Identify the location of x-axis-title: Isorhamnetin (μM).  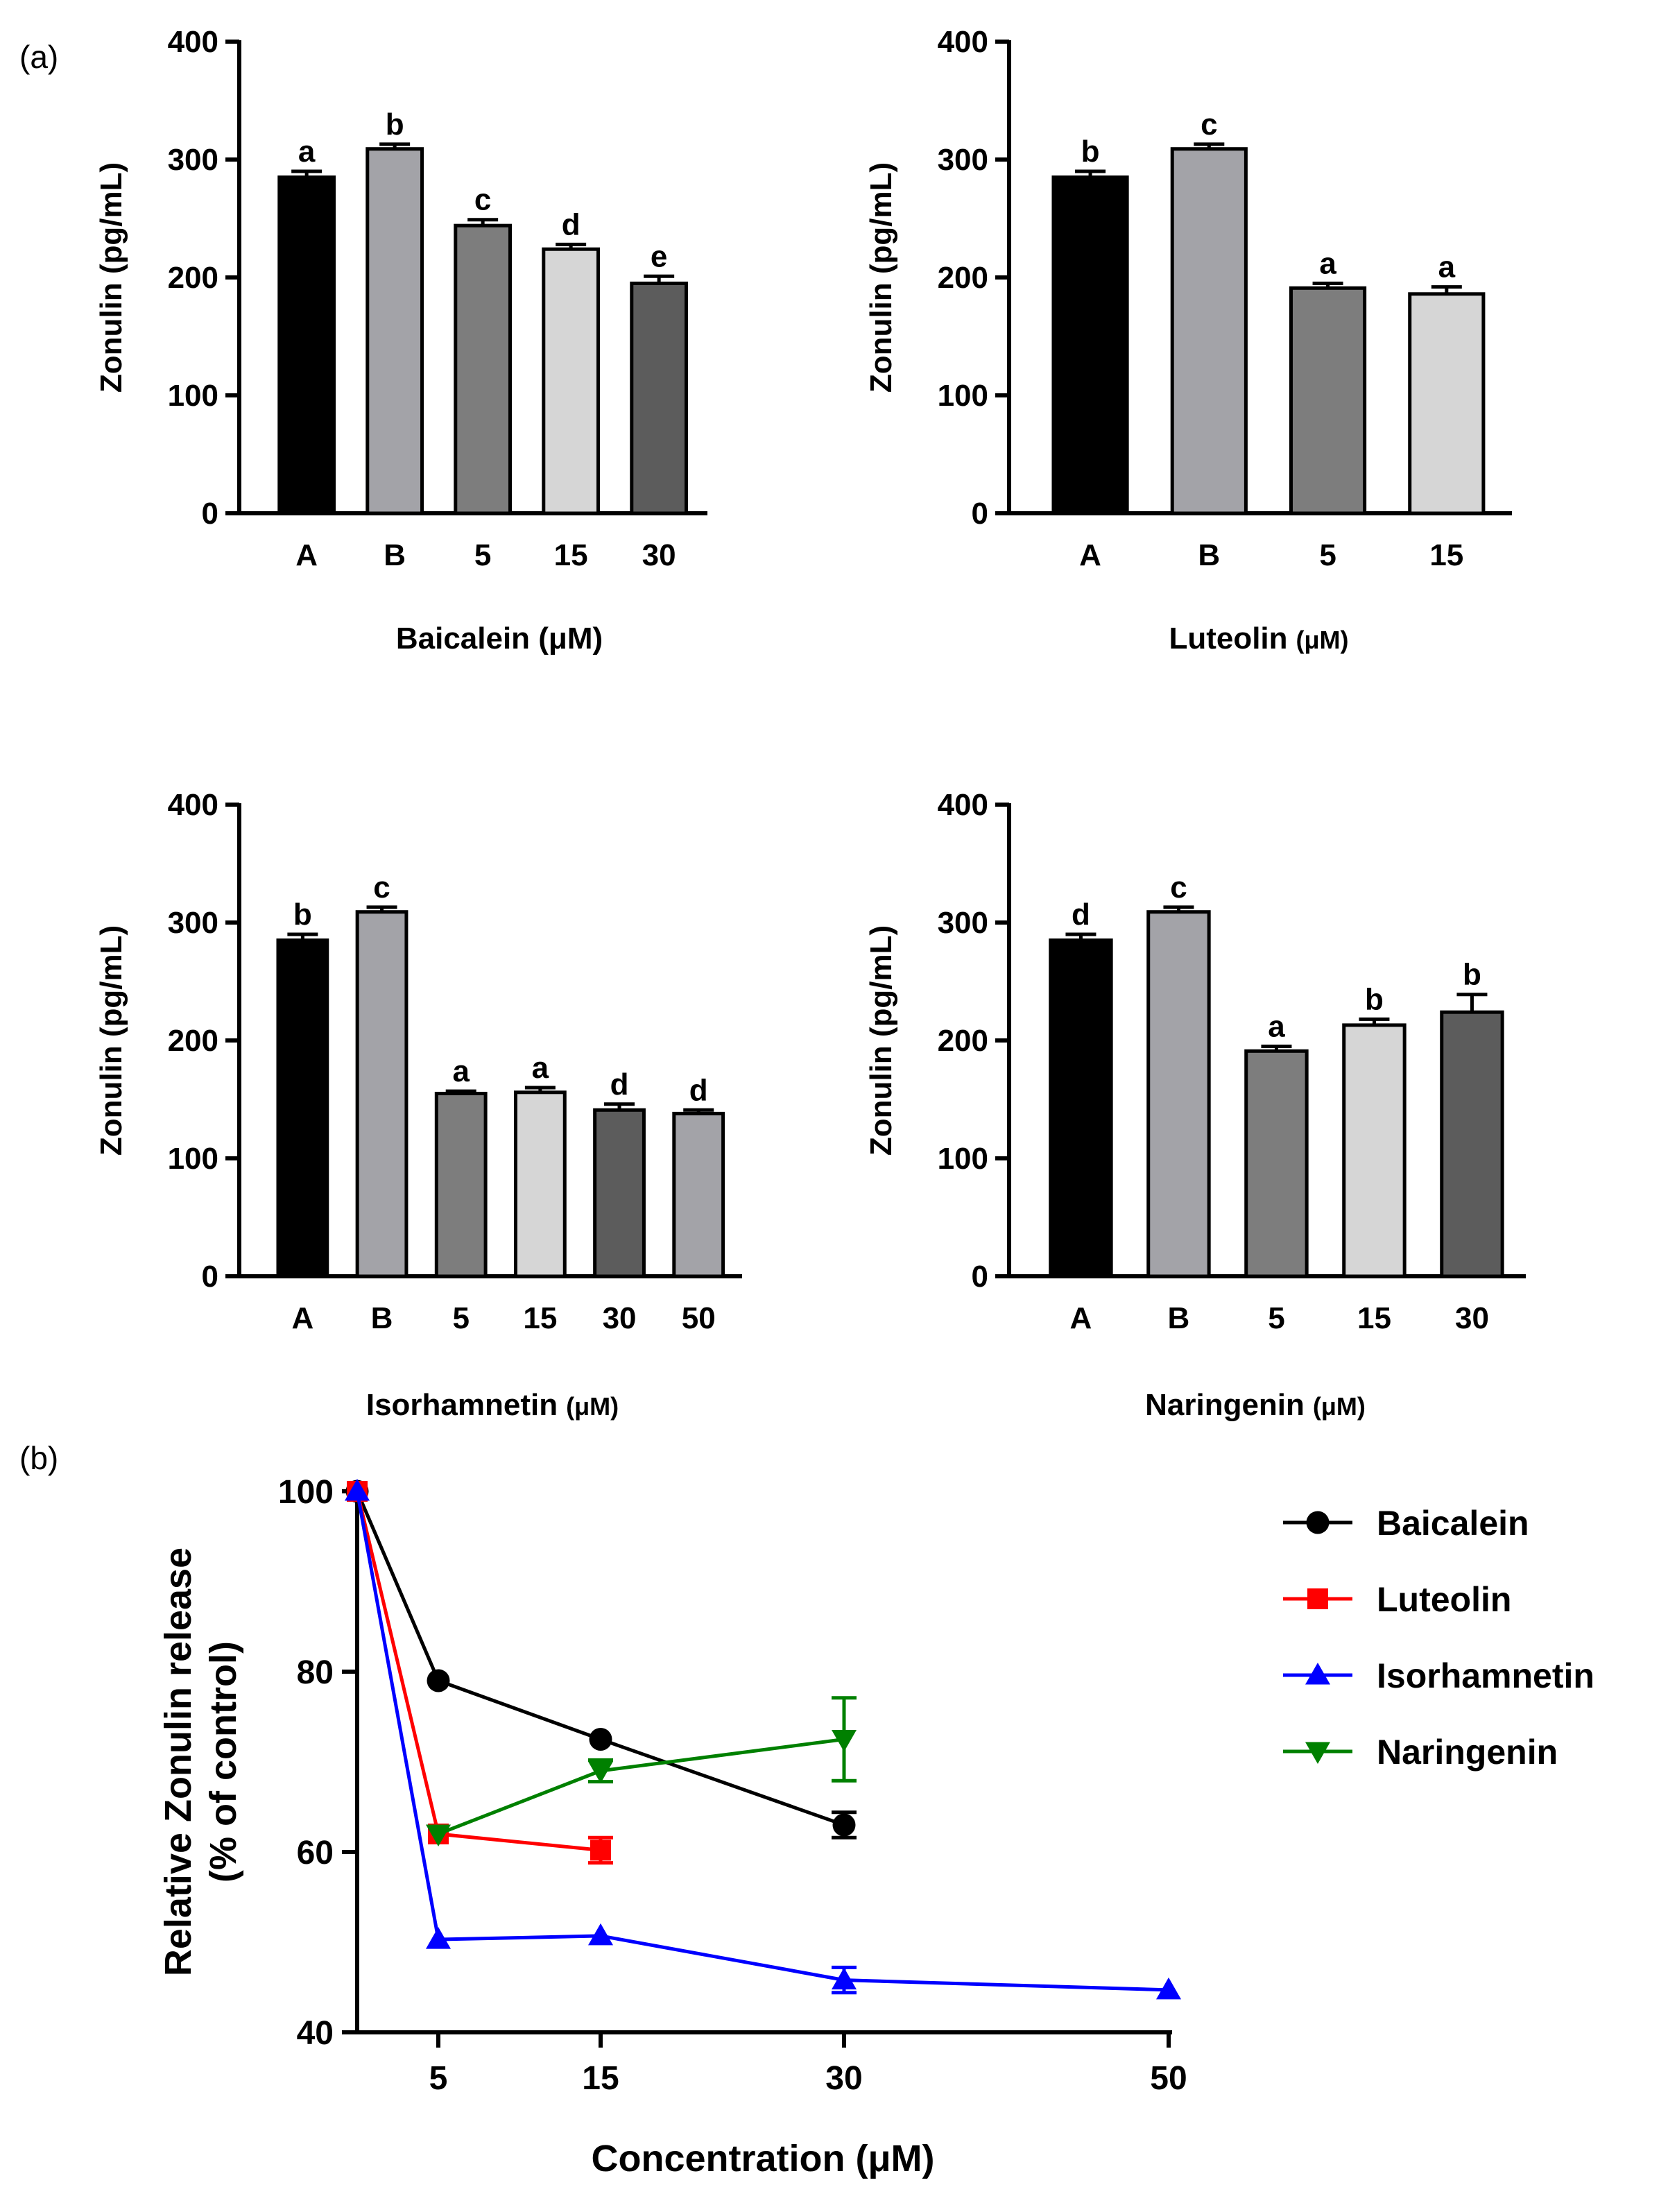
(492, 1405).